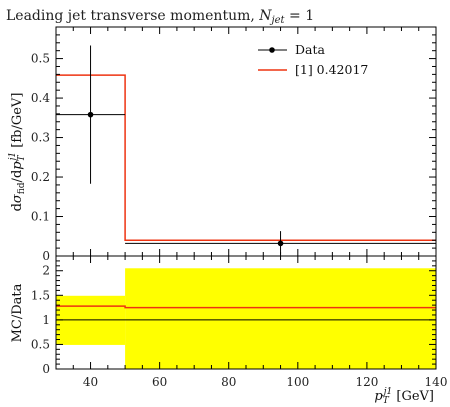 This screenshot has width=450, height=407. I want to click on main-y-tick-label: 0.4, so click(40, 98).